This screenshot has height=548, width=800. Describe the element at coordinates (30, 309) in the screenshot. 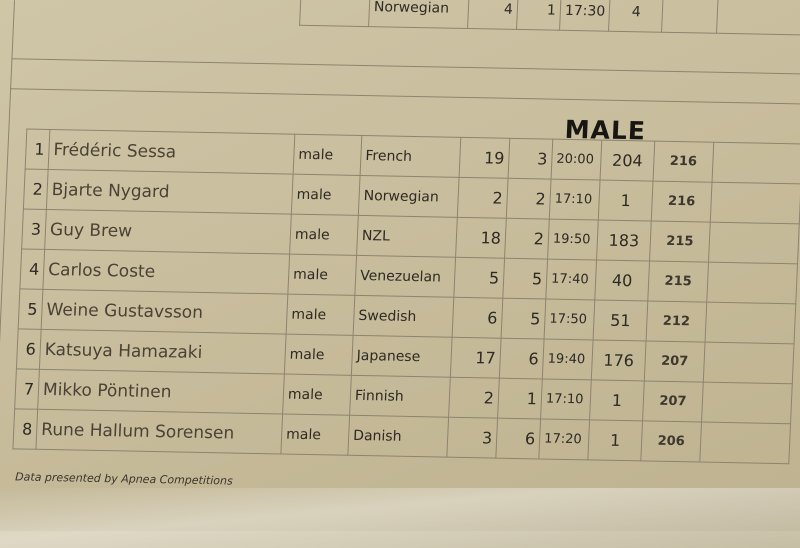

I see `rank-cell: 5` at that location.